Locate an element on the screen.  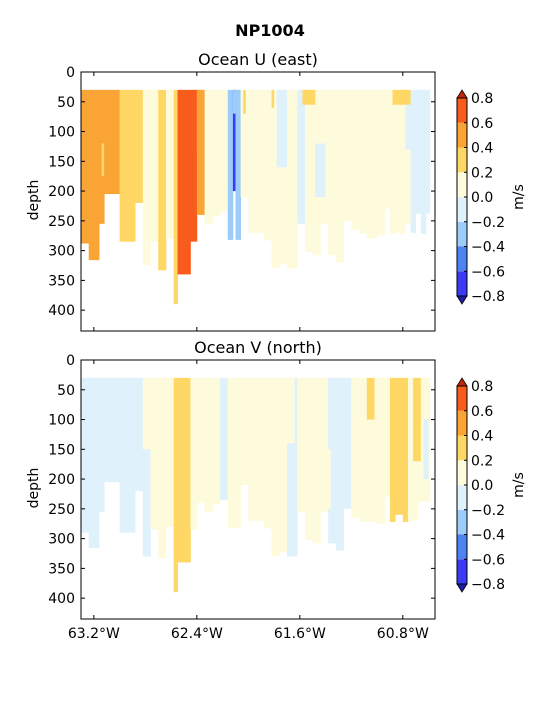
y-tick-label: 250 is located at coordinates (61, 510).